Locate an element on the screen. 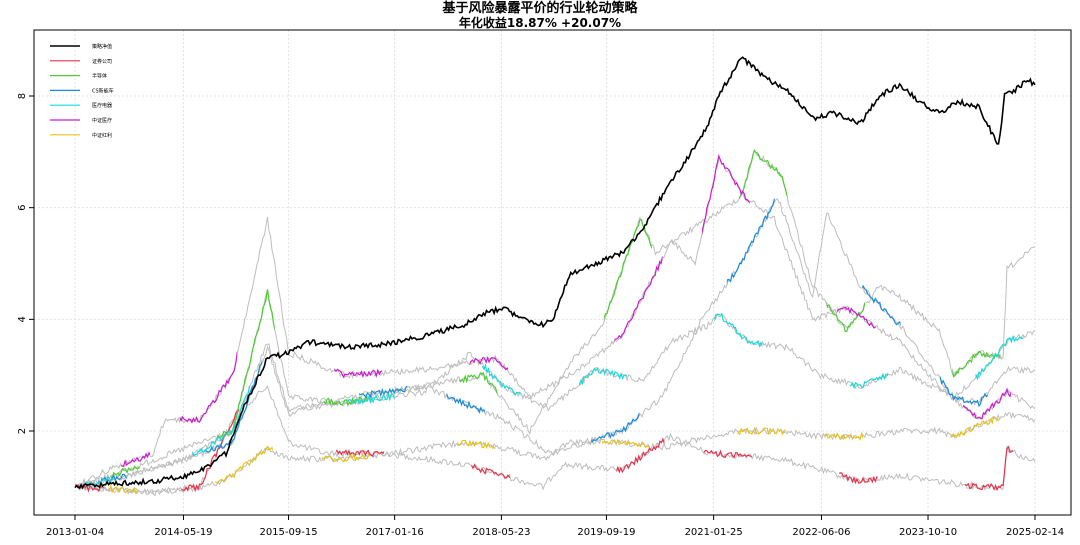 Image resolution: width=1080 pixels, height=545 pixels. title-block: 基于风险暴露平价的行业轮动策略 年化收益18.87% +20.07% is located at coordinates (540, 16).